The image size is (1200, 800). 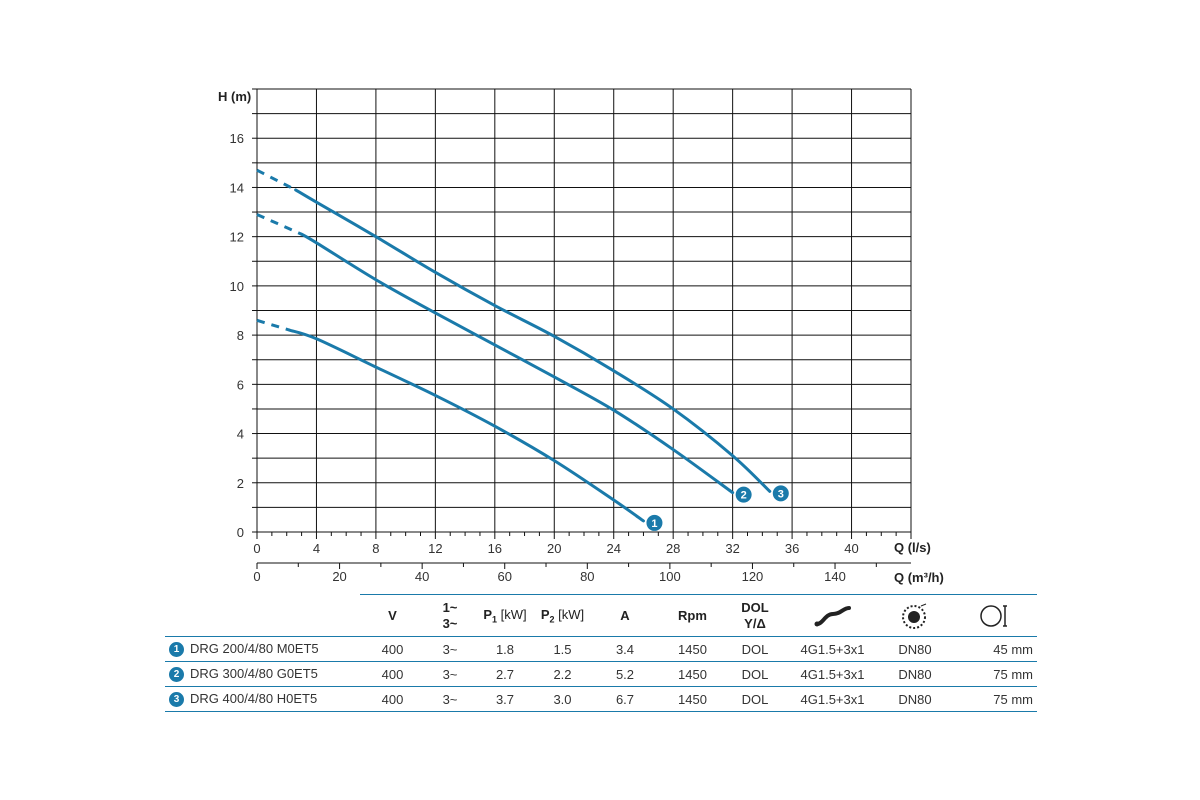 I want to click on flange-icon, so click(x=914, y=616).